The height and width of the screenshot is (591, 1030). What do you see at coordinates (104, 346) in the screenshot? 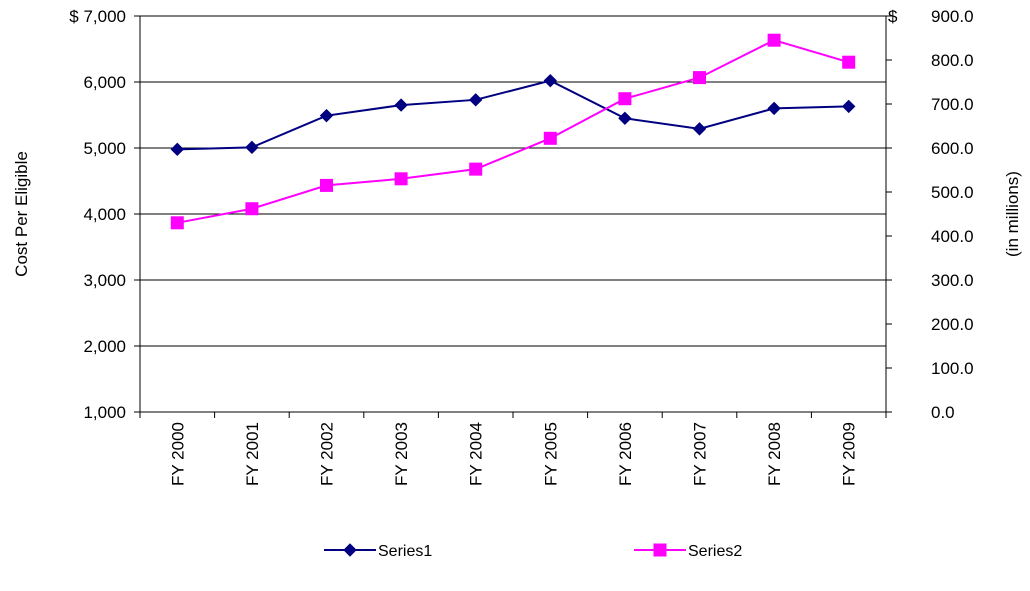
I see `left-tick-label: 2,000` at bounding box center [104, 346].